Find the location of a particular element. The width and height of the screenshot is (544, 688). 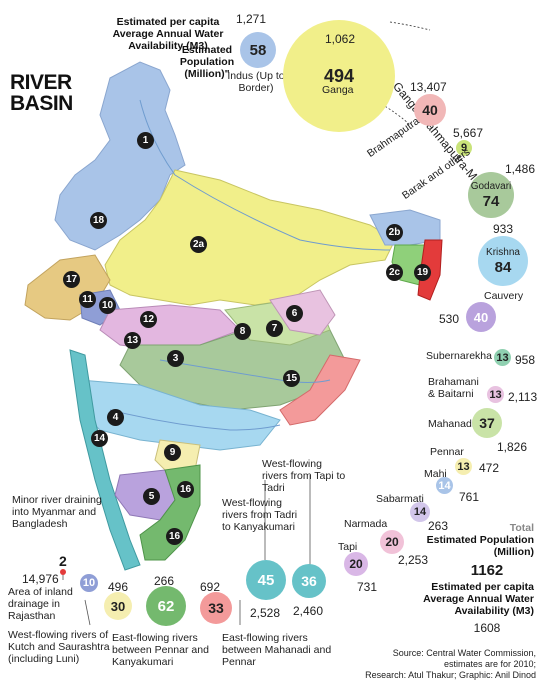

east-mp-pop: 33 is located at coordinates (216, 608).